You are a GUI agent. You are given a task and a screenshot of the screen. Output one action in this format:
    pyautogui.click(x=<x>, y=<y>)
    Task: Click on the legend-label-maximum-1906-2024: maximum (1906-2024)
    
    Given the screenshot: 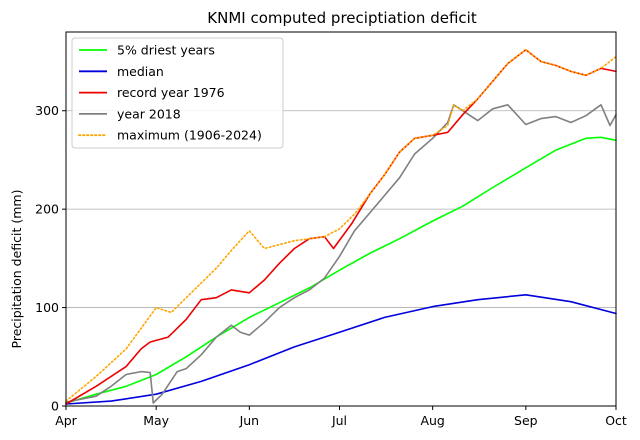 What is the action you would take?
    pyautogui.click(x=189, y=135)
    